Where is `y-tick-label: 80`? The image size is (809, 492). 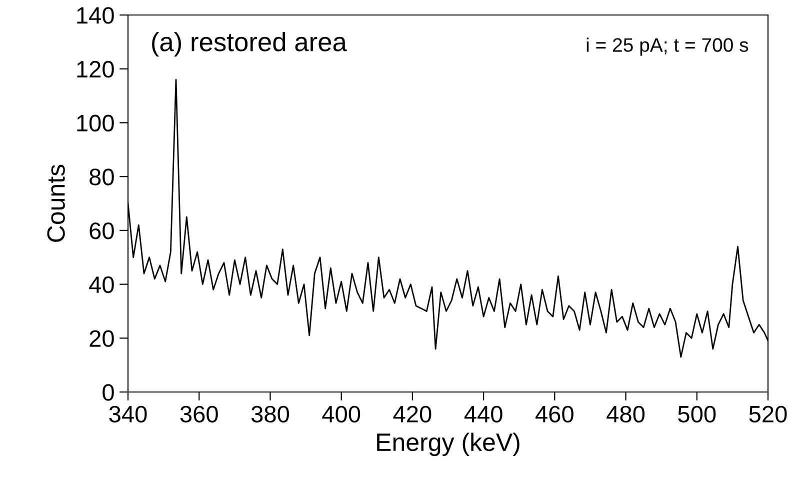
y-tick-label: 80 is located at coordinates (102, 177).